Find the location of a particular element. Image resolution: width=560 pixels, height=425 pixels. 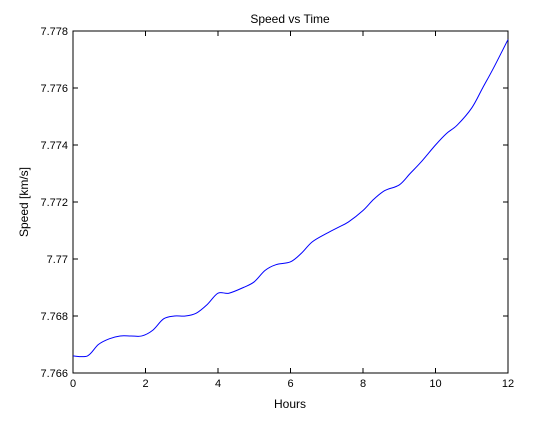

x-tick-label: 8 is located at coordinates (363, 384).